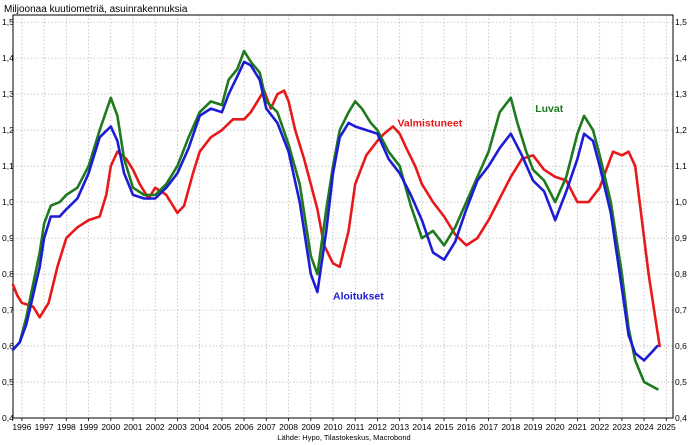 The width and height of the screenshot is (690, 445). I want to click on x-tick-label: 2012, so click(377, 427).